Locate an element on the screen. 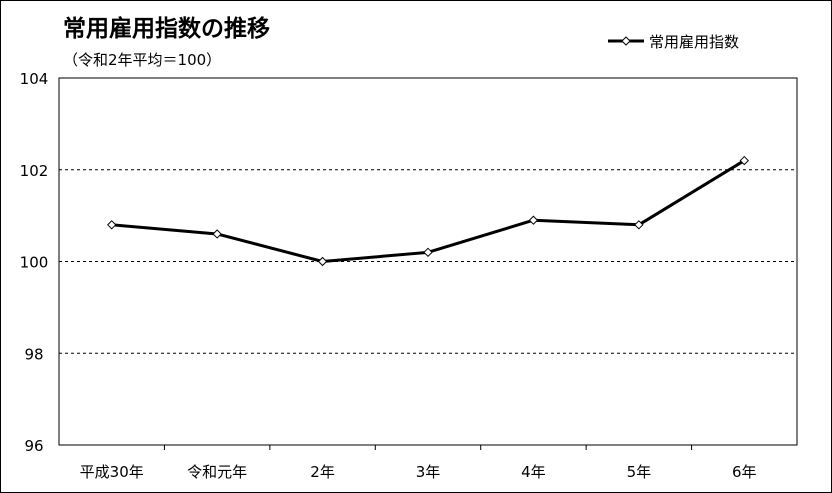 This screenshot has width=832, height=493. chart-subtitle: （令和2年平均＝100） is located at coordinates (142, 60).